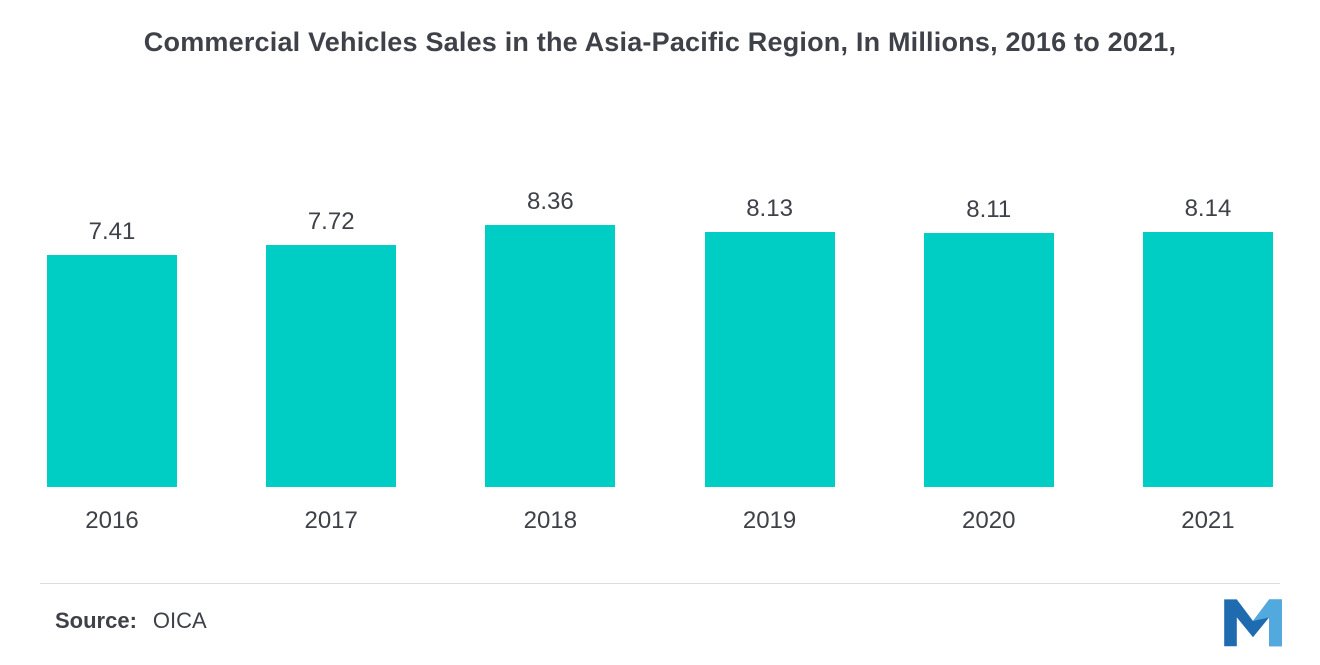 The height and width of the screenshot is (665, 1320). What do you see at coordinates (331, 520) in the screenshot?
I see `x-axis-label: 2017` at bounding box center [331, 520].